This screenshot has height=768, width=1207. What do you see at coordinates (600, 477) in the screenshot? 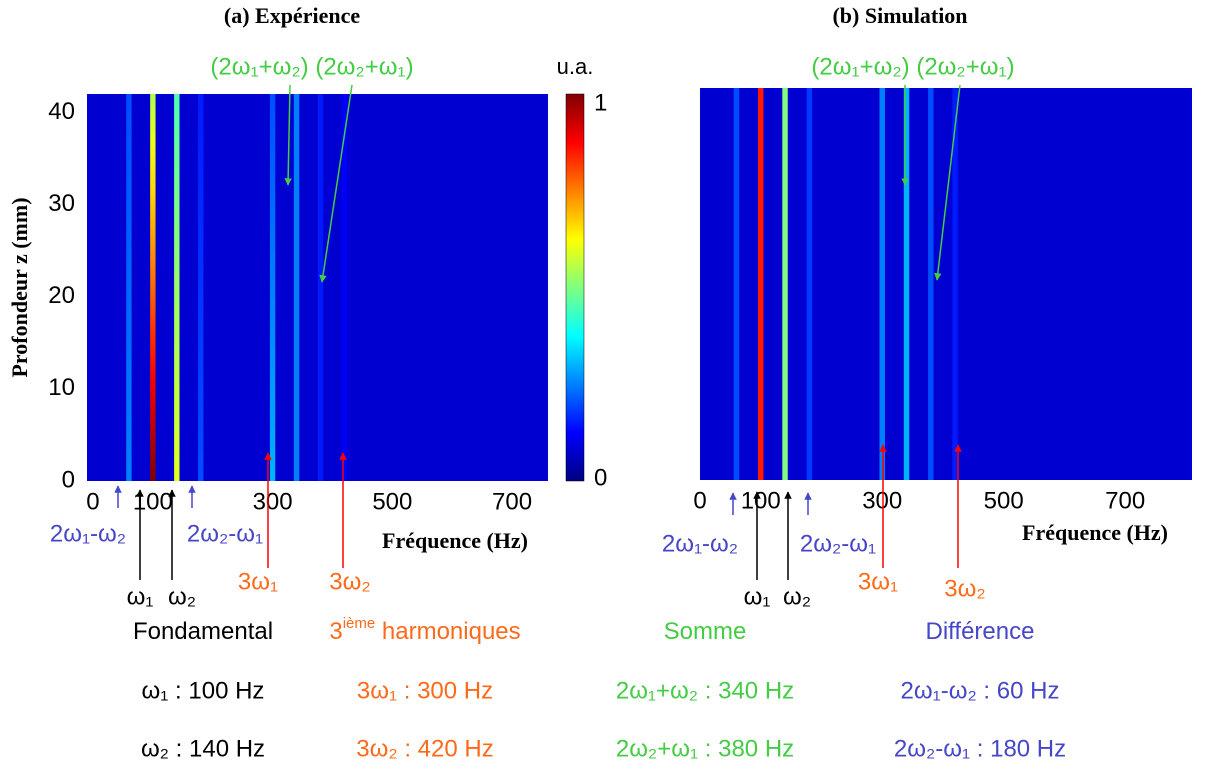
I see `colorbar-tick-label: 0` at bounding box center [600, 477].